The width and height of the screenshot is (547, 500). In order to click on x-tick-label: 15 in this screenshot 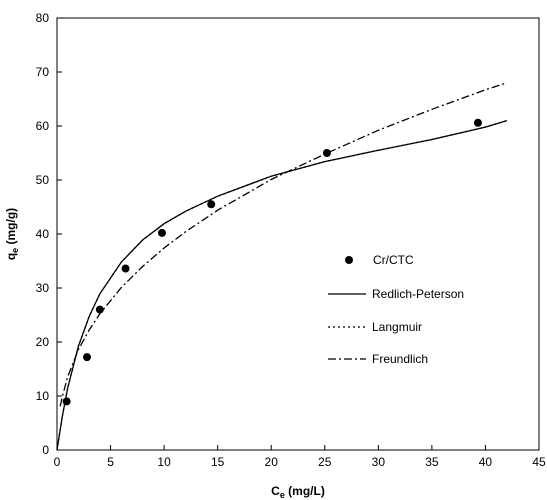, I will do `click(218, 462)`.